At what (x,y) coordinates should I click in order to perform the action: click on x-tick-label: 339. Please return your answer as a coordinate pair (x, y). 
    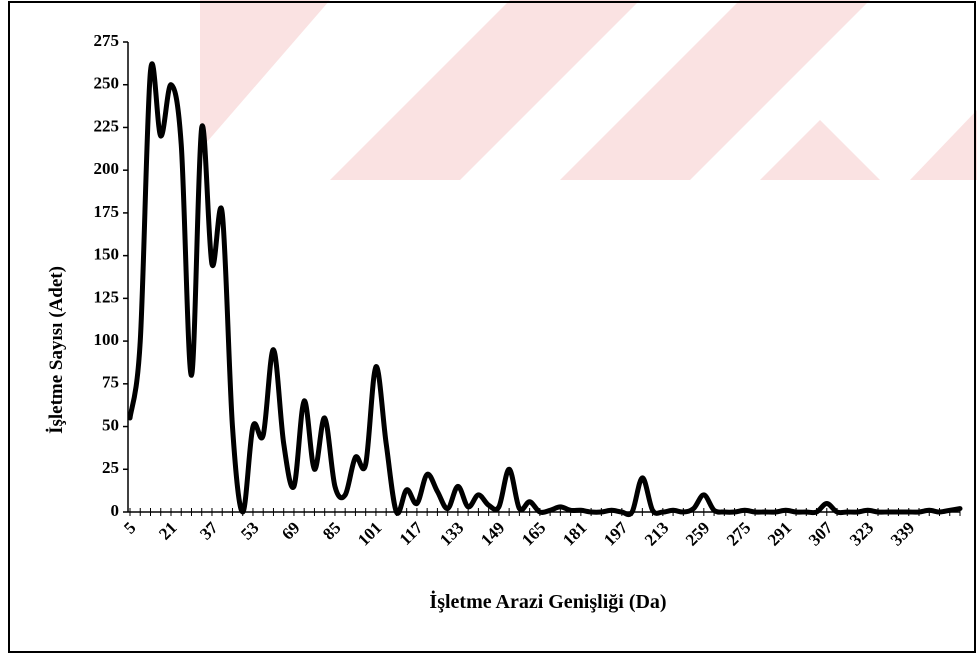
    Looking at the image, I should click on (902, 533).